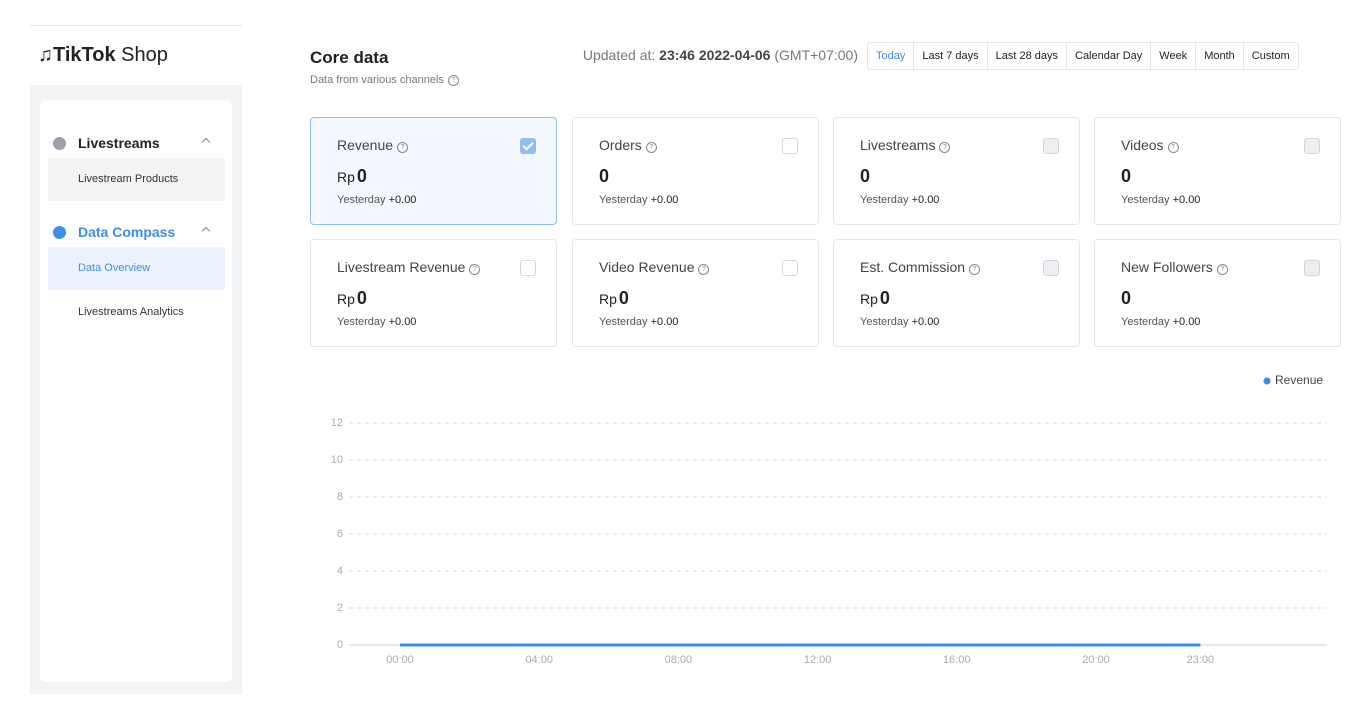 The image size is (1372, 716). What do you see at coordinates (1219, 56) in the screenshot?
I see `date-tab: Month` at bounding box center [1219, 56].